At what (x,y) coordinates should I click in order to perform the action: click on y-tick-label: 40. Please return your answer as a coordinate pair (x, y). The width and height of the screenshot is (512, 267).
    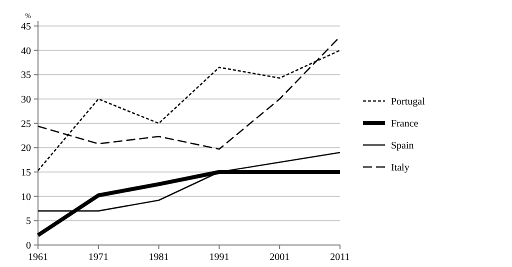
    Looking at the image, I should click on (26, 51).